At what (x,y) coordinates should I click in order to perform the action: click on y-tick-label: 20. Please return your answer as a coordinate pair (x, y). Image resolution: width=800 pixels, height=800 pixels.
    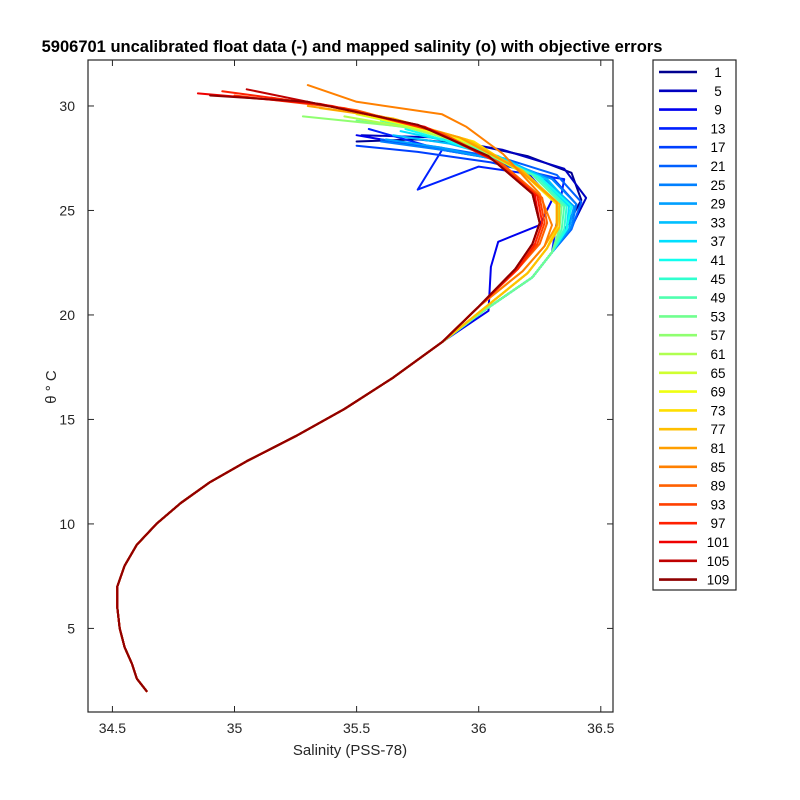
    Looking at the image, I should click on (67, 315).